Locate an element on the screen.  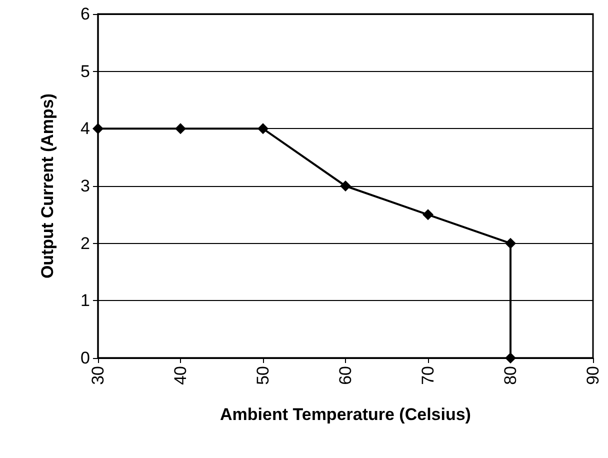
y-axis-title: Output Current (Amps) is located at coordinates (47, 186).